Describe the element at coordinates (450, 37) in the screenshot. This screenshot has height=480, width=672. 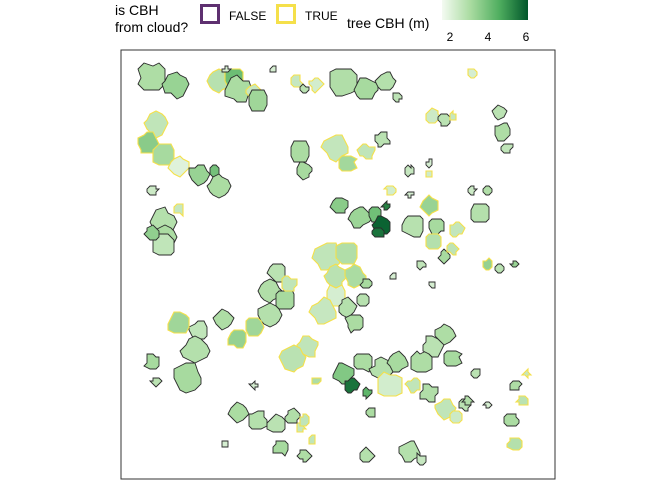
I see `legend-tick-label: 2` at that location.